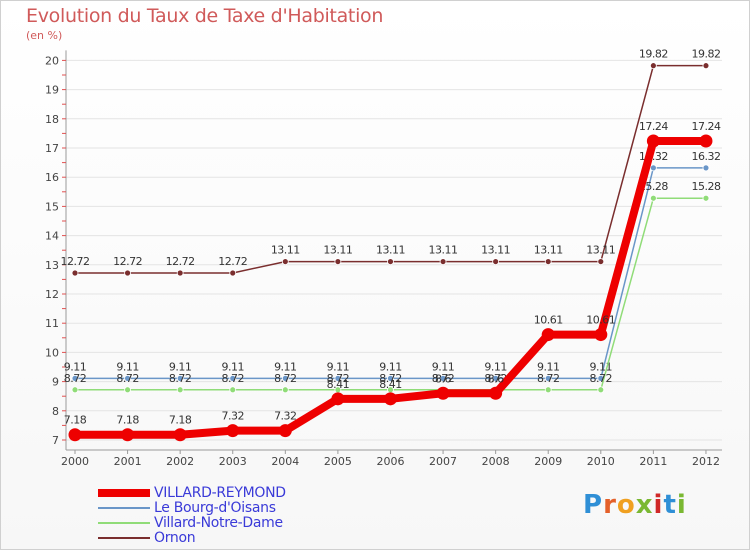  I want to click on logo-letter: t, so click(670, 505).